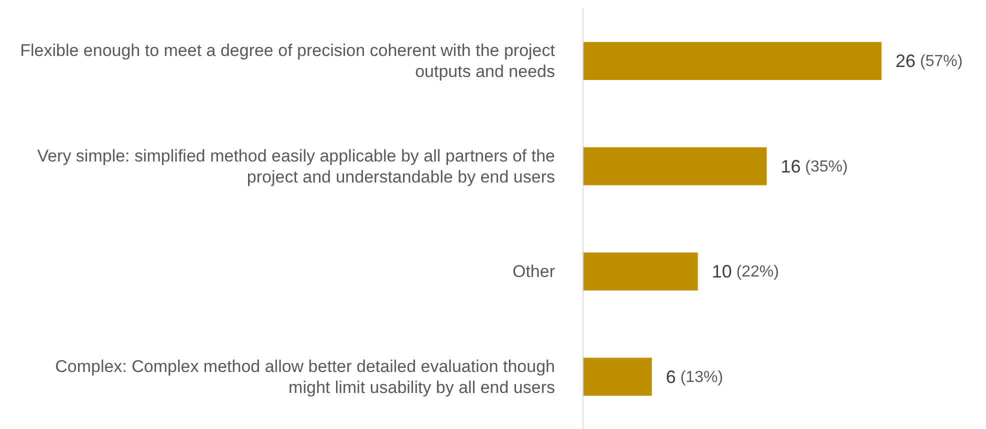 The height and width of the screenshot is (429, 986). What do you see at coordinates (296, 166) in the screenshot?
I see `y-tick-label: Very simple: simplified method easily applicable by all partners of the project and understandable by end users` at bounding box center [296, 166].